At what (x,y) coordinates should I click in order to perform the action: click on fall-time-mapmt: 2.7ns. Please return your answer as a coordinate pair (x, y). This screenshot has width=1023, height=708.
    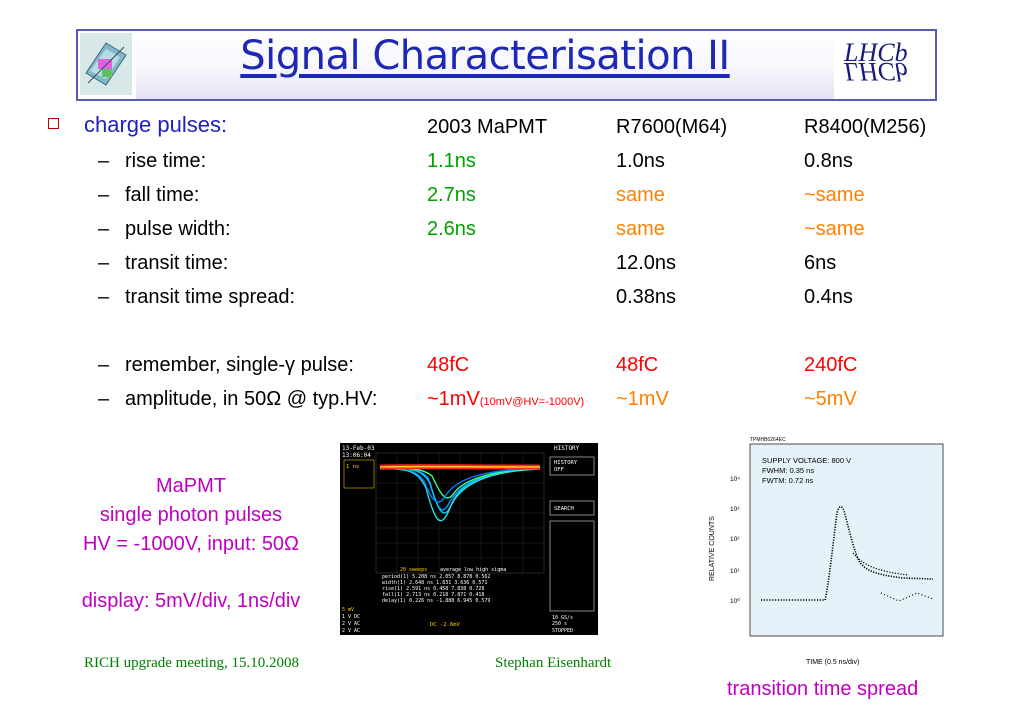
    Looking at the image, I should click on (451, 195).